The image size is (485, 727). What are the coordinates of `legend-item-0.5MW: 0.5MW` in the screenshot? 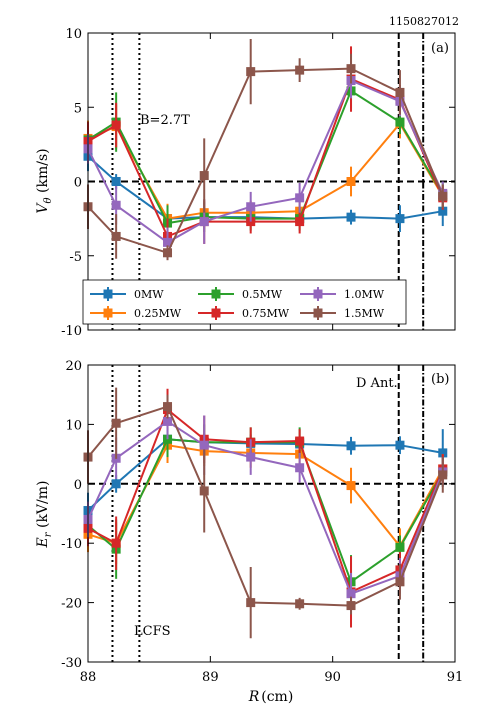 It's located at (240, 294).